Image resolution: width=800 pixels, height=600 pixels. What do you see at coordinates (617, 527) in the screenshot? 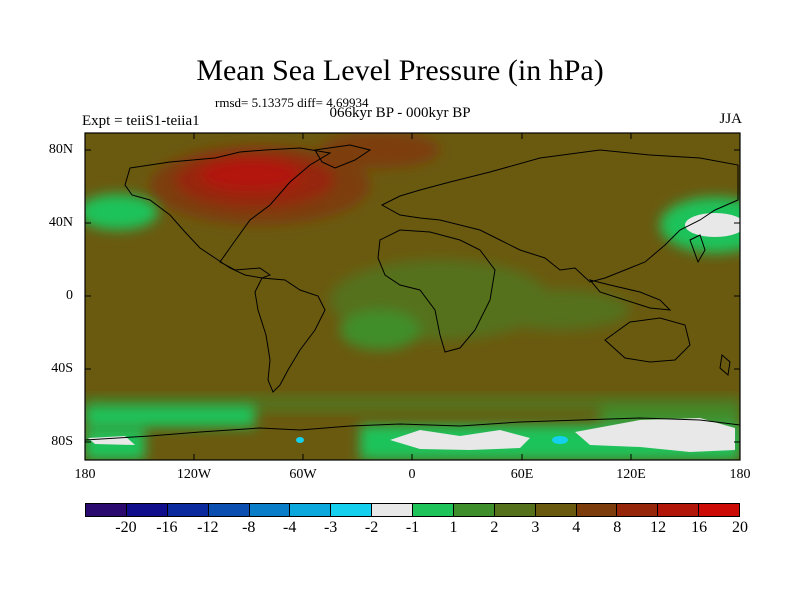
I see `colorbar-label: 8` at bounding box center [617, 527].